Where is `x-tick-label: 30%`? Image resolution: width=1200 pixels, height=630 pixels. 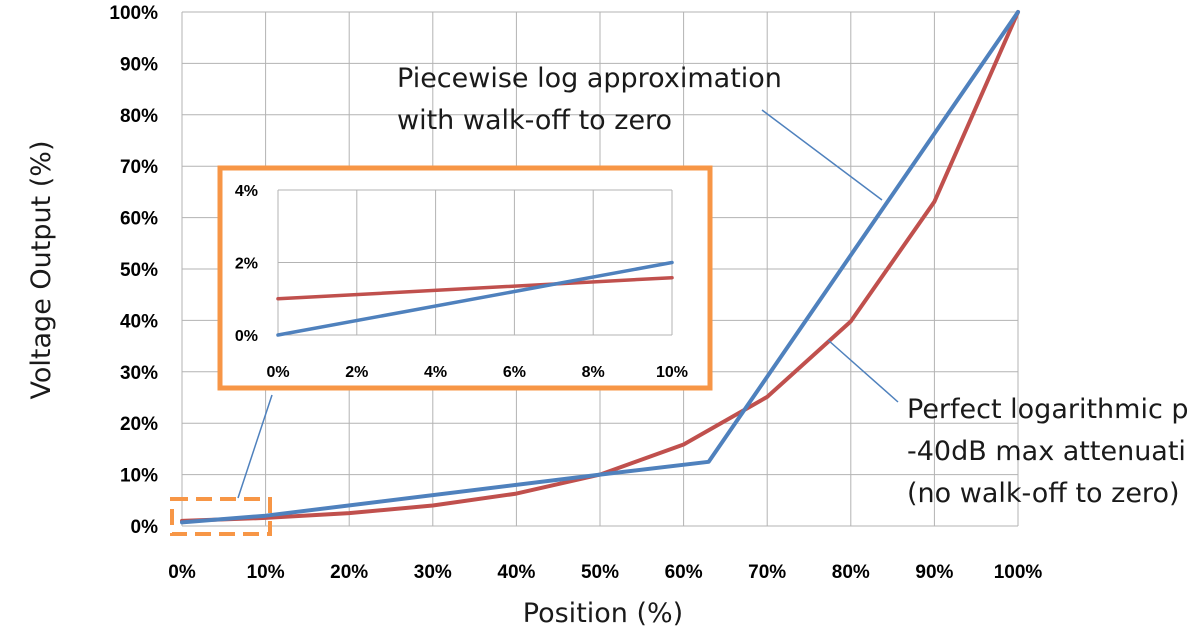
x-tick-label: 30% is located at coordinates (433, 572).